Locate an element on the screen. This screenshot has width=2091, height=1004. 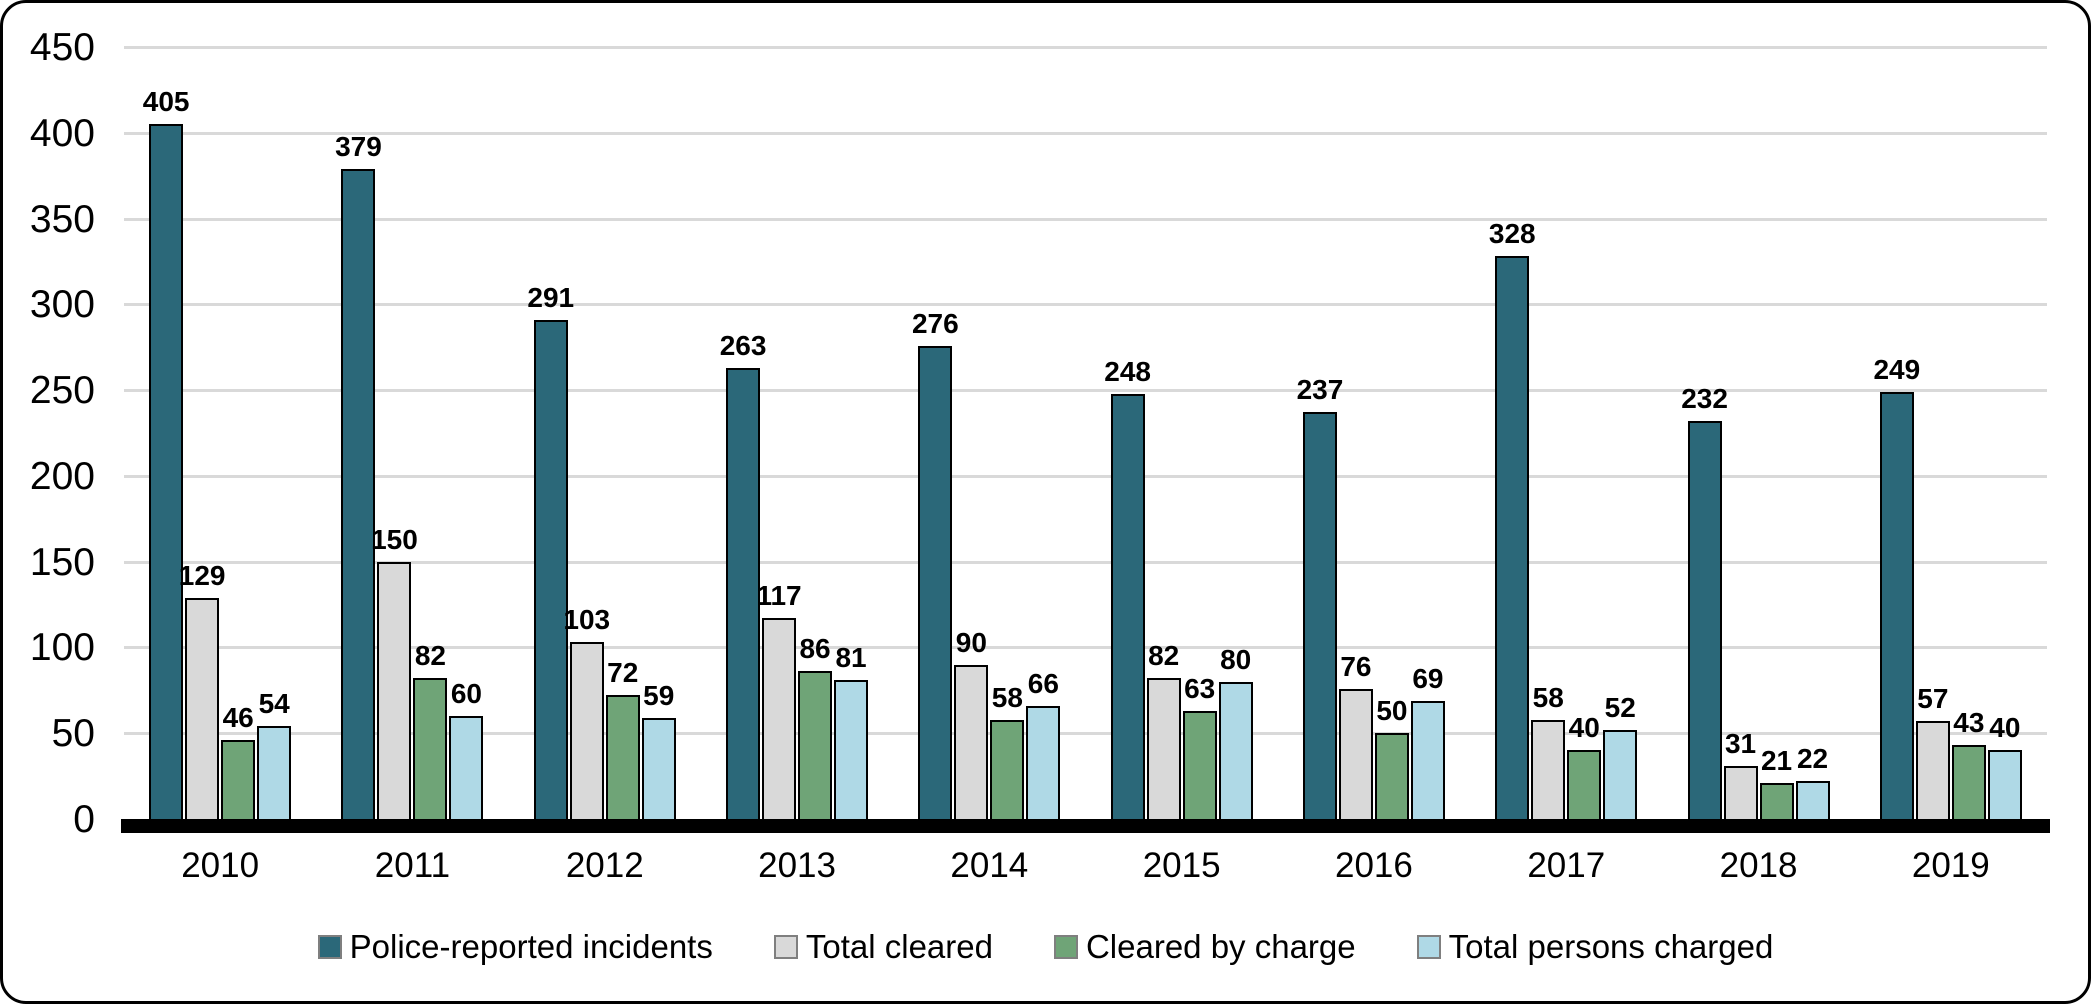
bar-group-2016 is located at coordinates (1373, 615).